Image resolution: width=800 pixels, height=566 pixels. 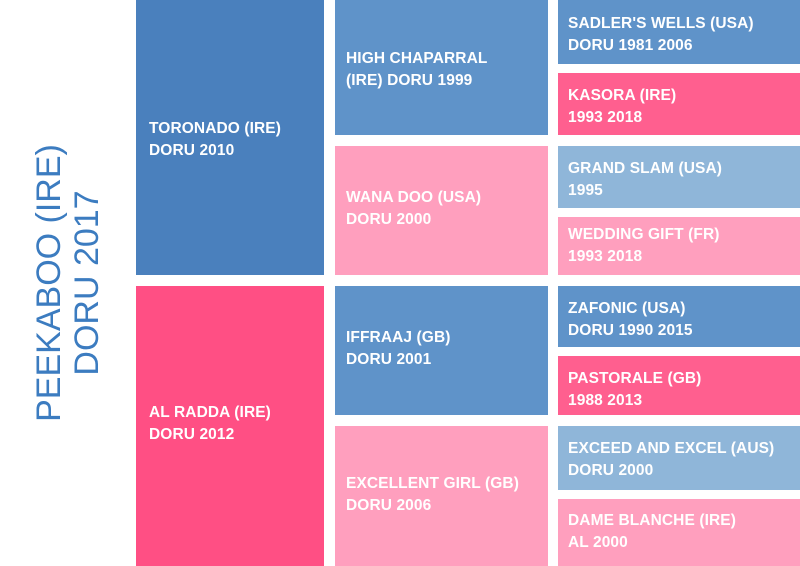 I want to click on great-grandparent-name: SADLER'S WELLS (USA), so click(x=661, y=23).